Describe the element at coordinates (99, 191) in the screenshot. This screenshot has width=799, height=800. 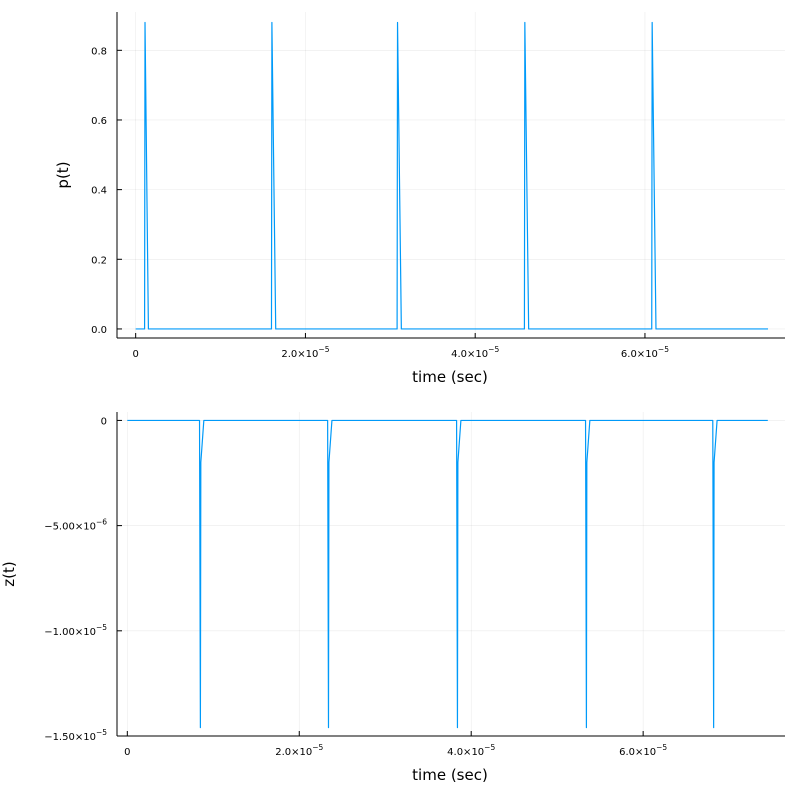
I see `y-tick-label: 0.4` at that location.